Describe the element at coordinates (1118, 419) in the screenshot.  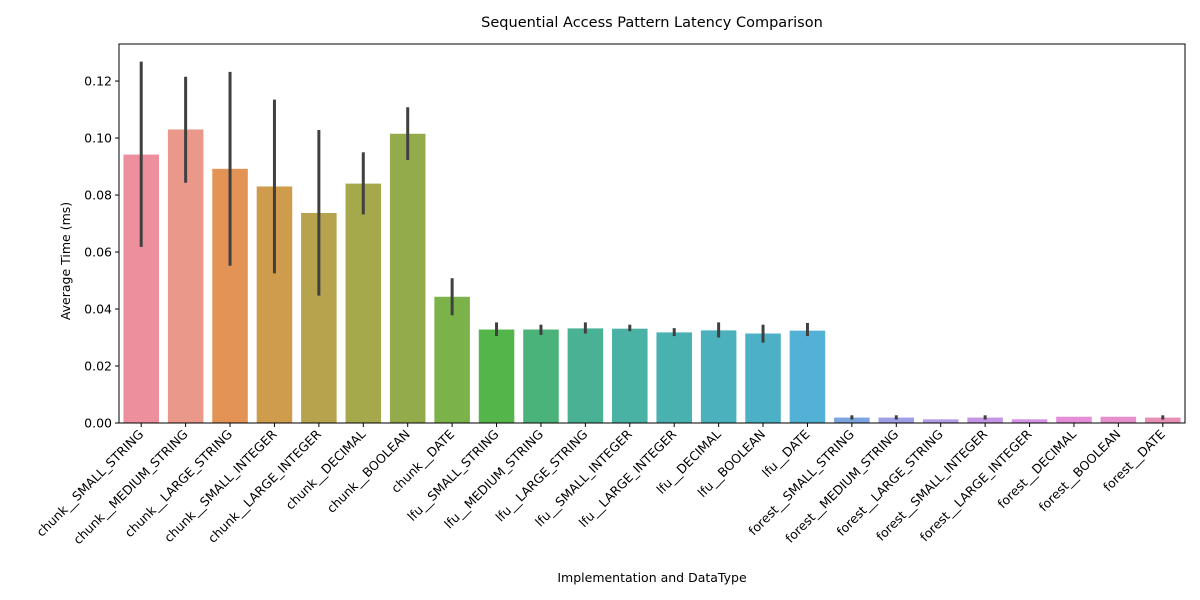
I see `bar-forest-boolean` at that location.